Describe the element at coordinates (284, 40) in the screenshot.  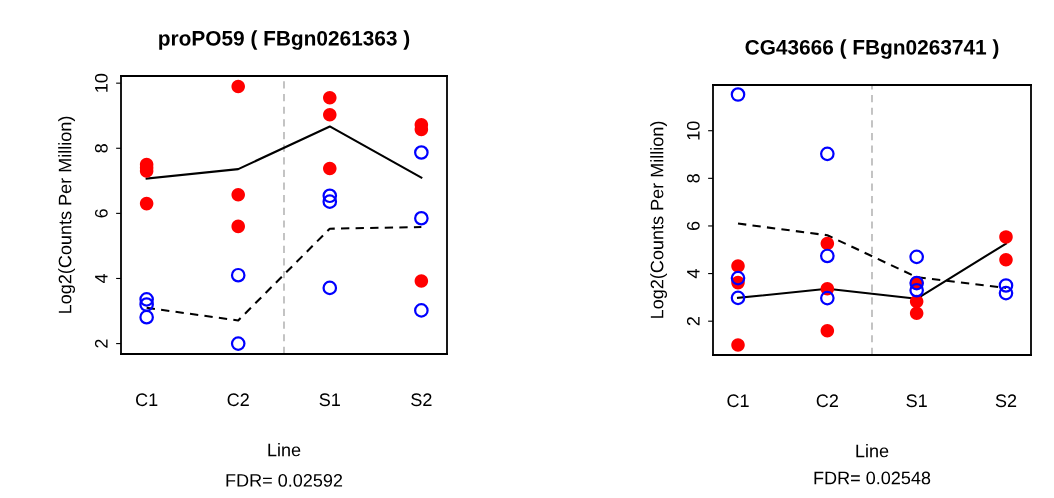
I see `chart-title: proPO59 ( FBgn0261363 )` at that location.